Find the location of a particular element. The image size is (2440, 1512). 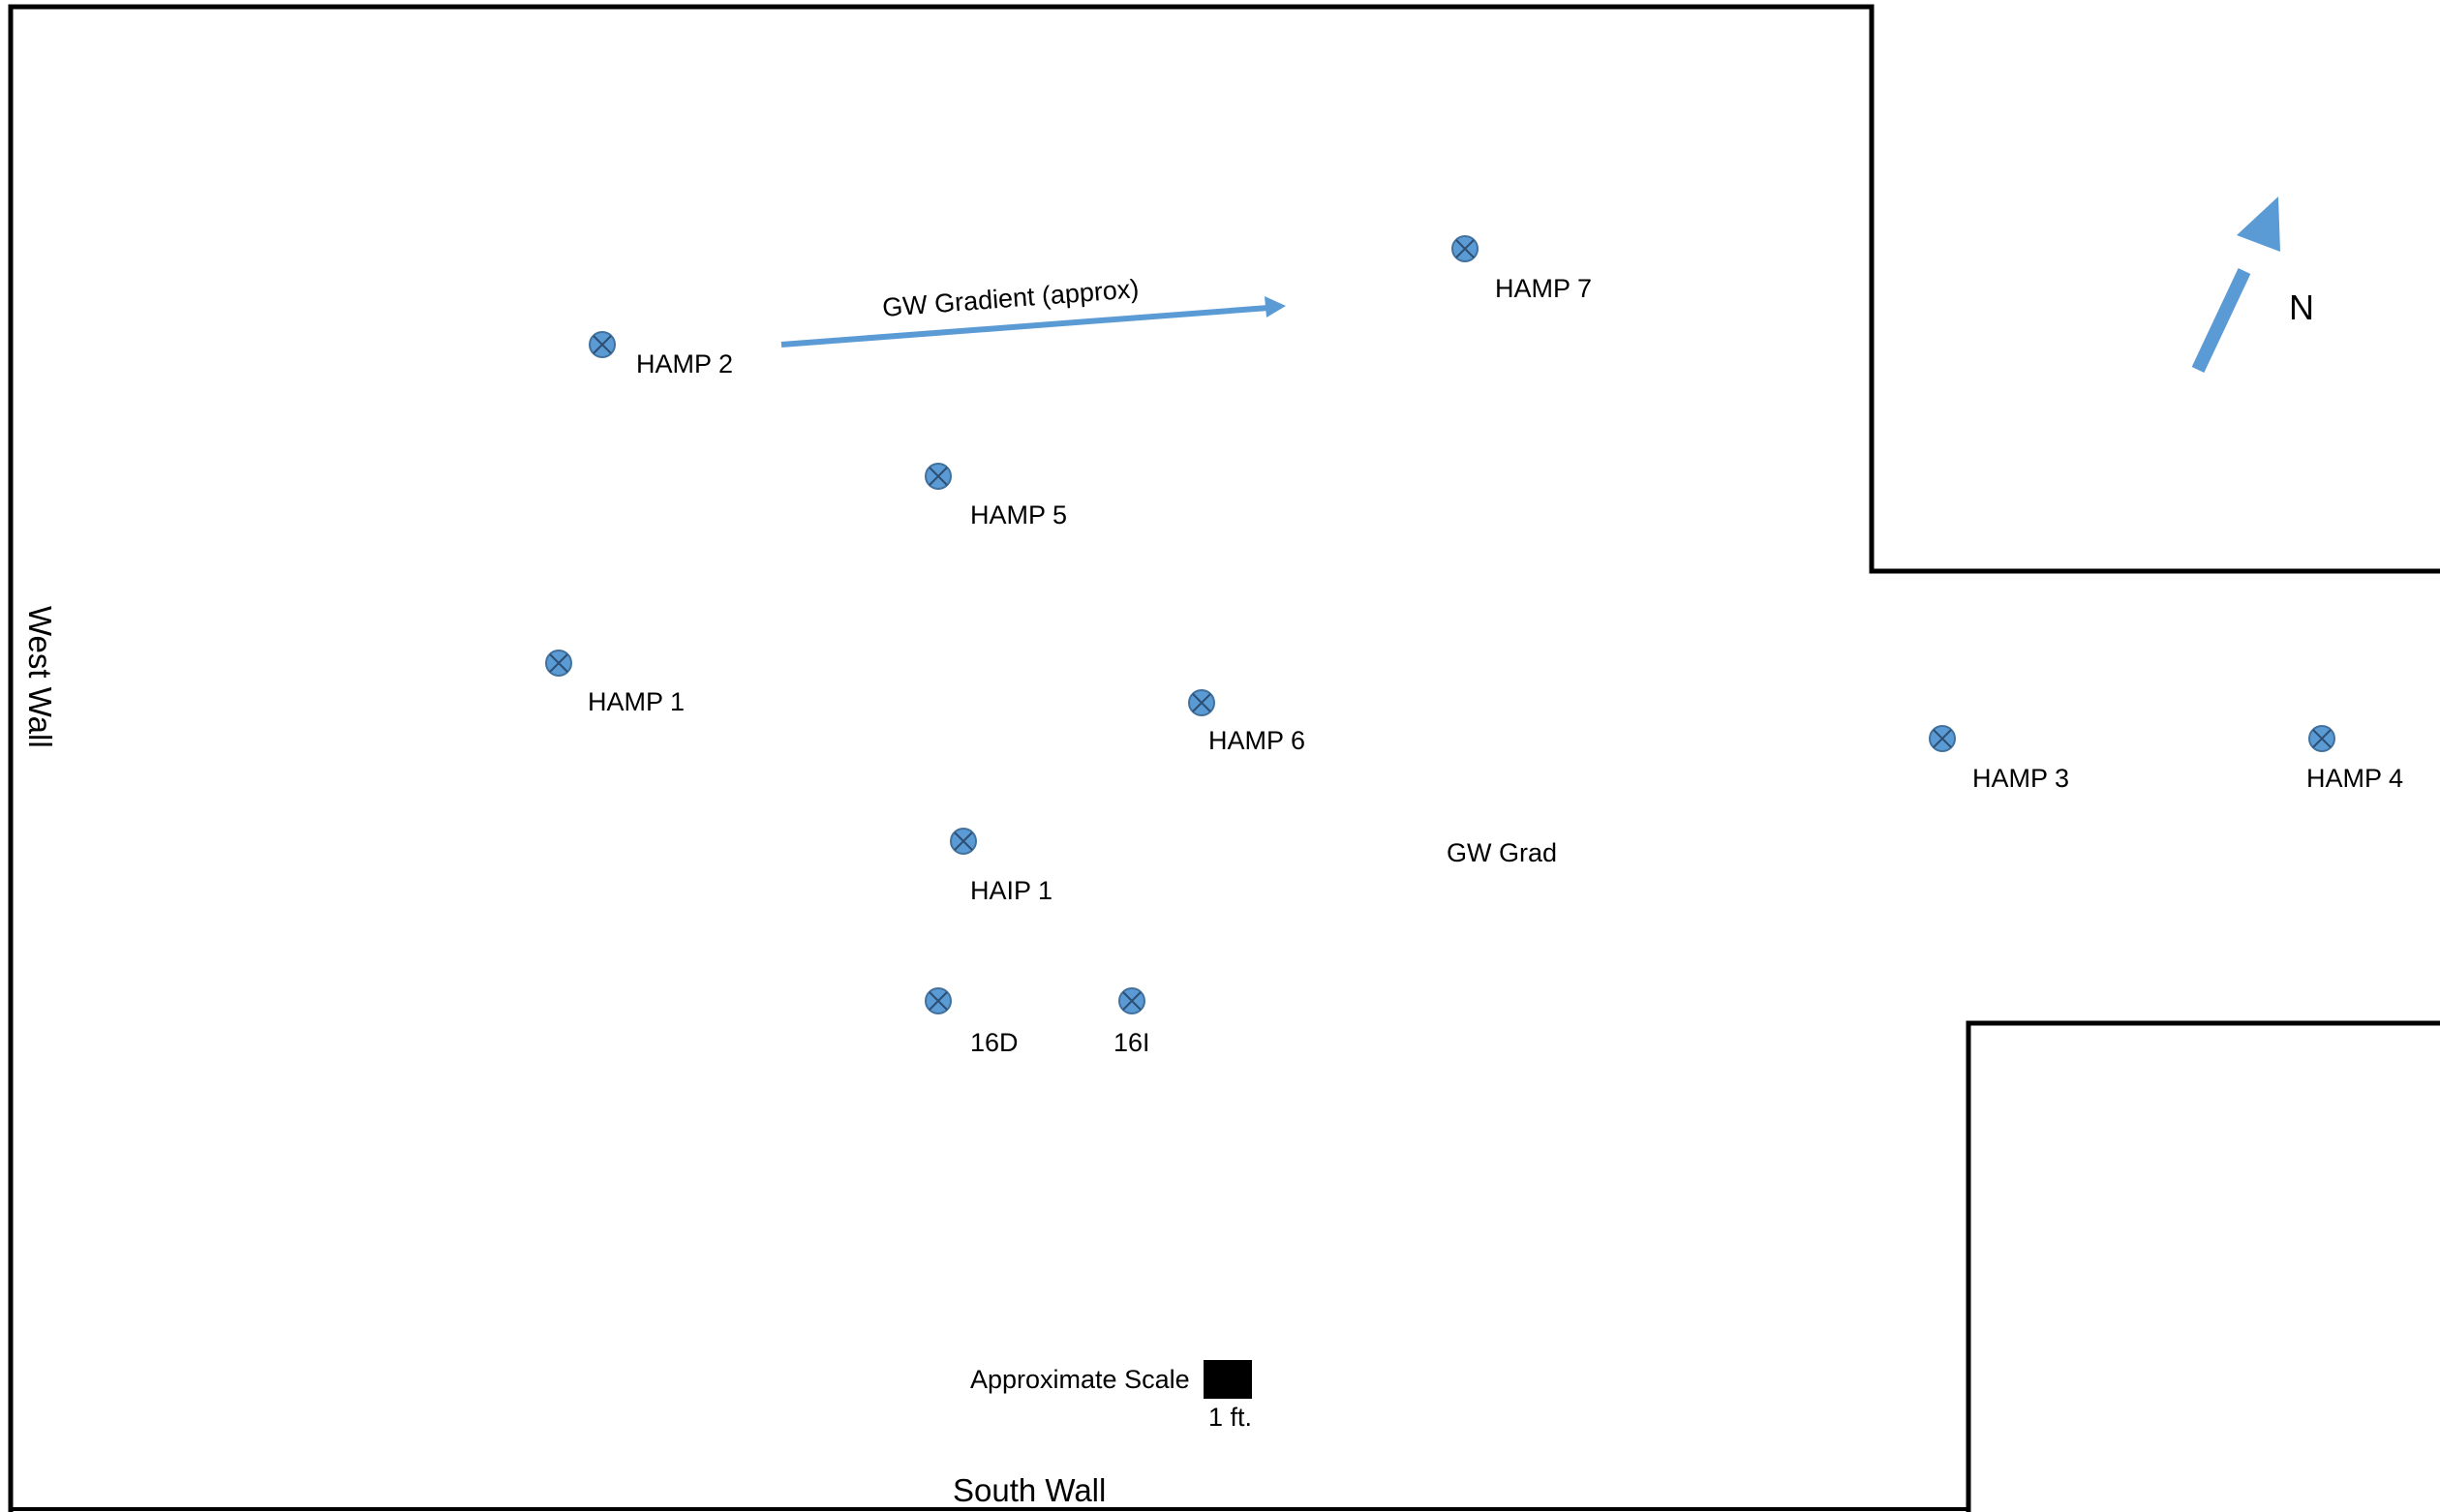

well-marker-16i is located at coordinates (1131, 1000).